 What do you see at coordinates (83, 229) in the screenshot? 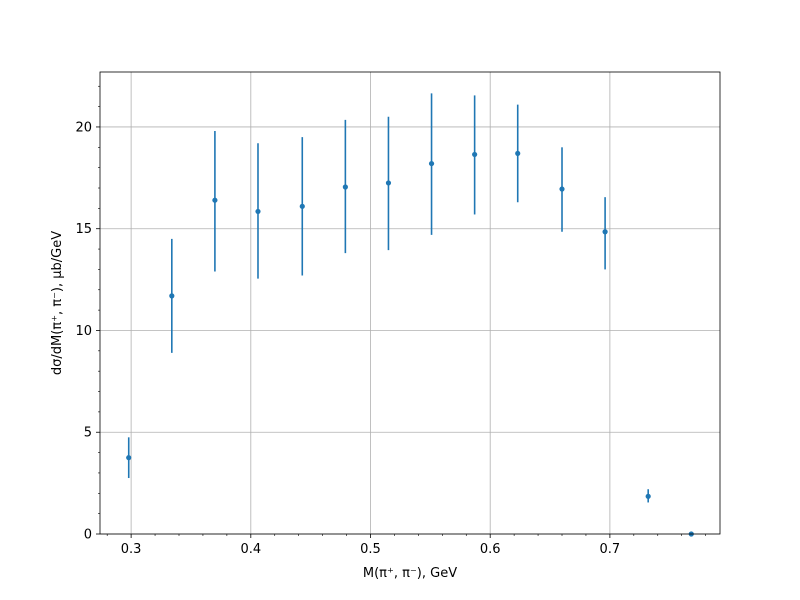
I see `y-tick-label: 15` at bounding box center [83, 229].